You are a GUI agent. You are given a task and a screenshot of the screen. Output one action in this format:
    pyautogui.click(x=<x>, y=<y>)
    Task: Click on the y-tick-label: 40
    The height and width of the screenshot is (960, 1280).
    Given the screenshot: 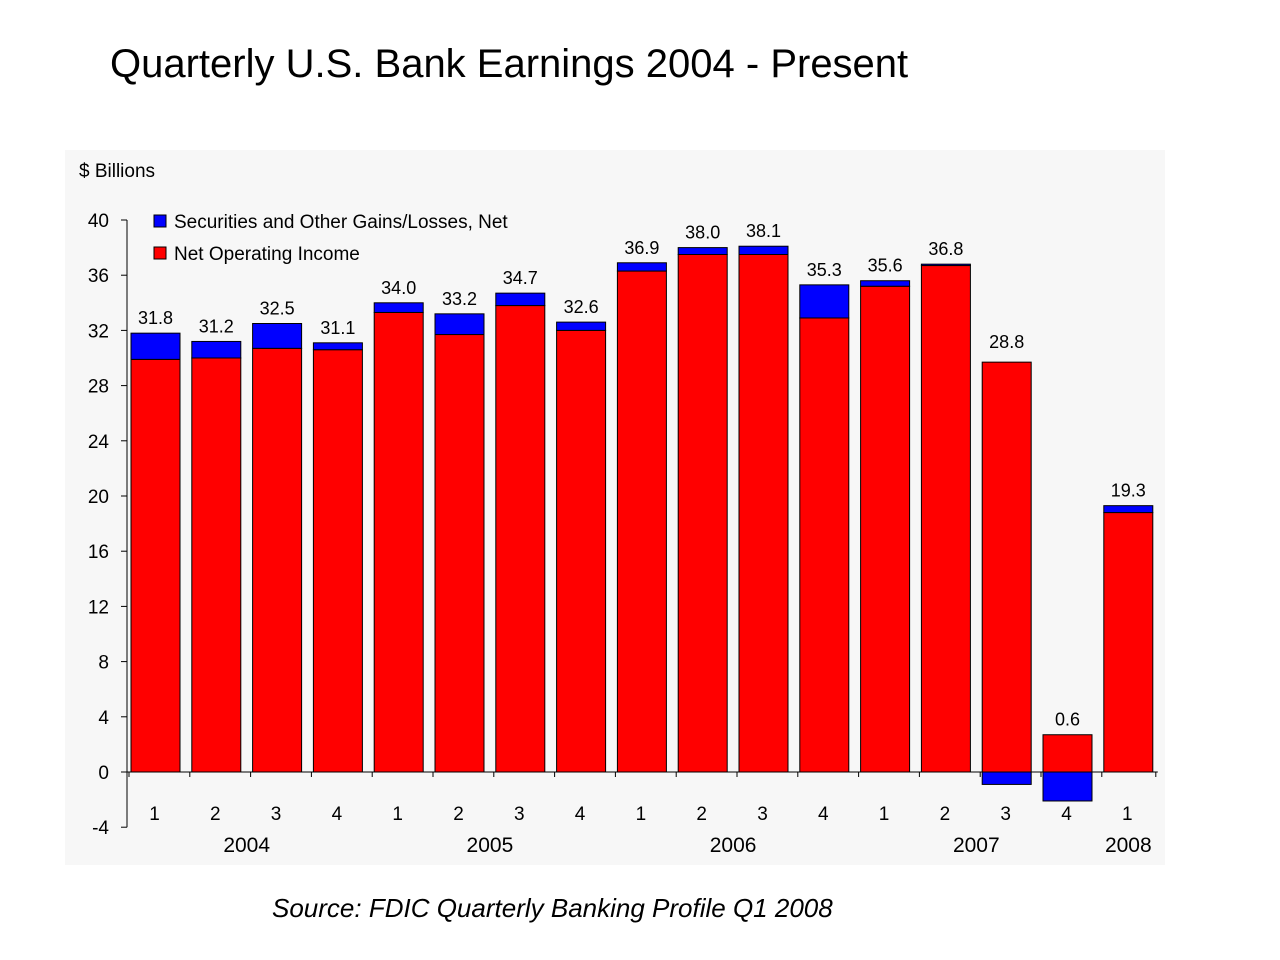 What is the action you would take?
    pyautogui.click(x=98, y=221)
    